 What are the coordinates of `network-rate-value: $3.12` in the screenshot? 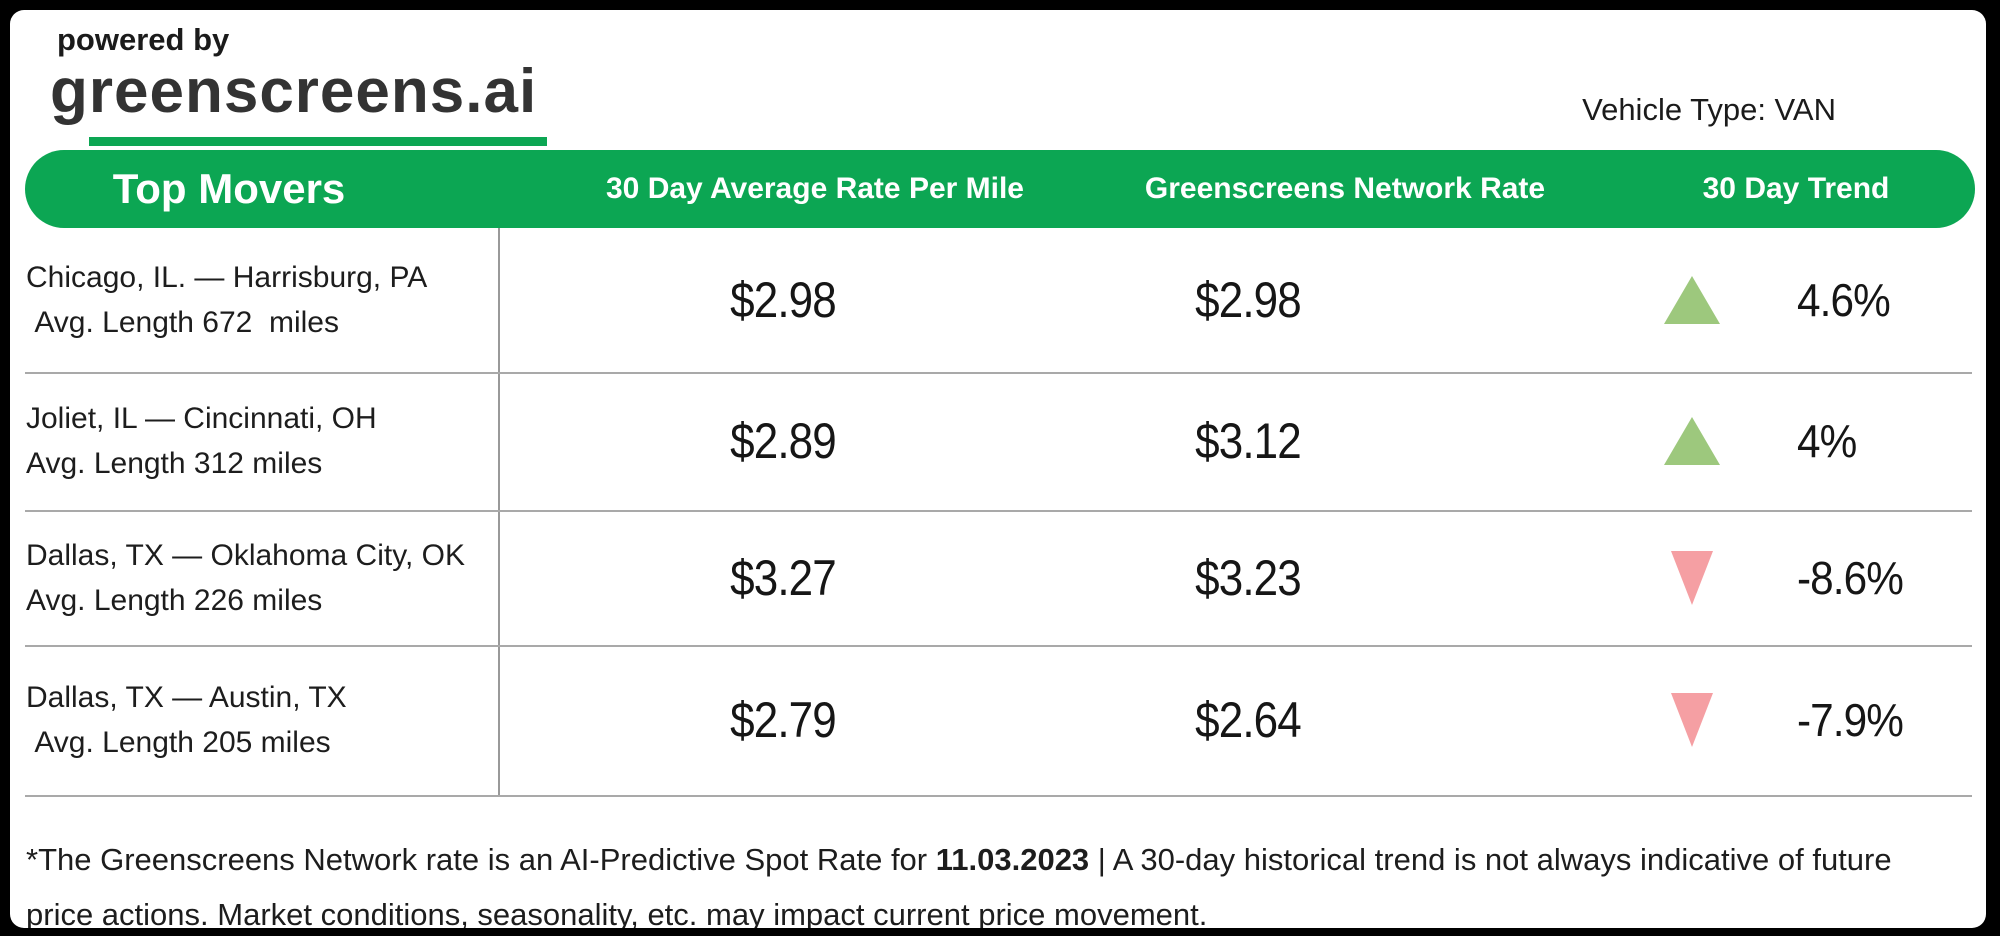 It's located at (1248, 441).